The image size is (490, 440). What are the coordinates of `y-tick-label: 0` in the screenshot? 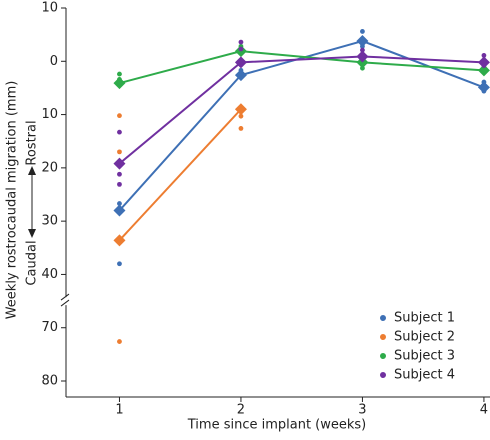 It's located at (54, 61).